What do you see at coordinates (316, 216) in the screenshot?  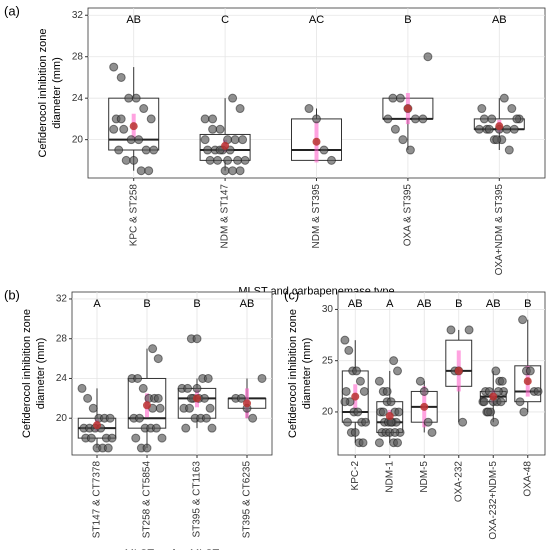 I see `x-tick-label: NDM & ST395` at bounding box center [316, 216].